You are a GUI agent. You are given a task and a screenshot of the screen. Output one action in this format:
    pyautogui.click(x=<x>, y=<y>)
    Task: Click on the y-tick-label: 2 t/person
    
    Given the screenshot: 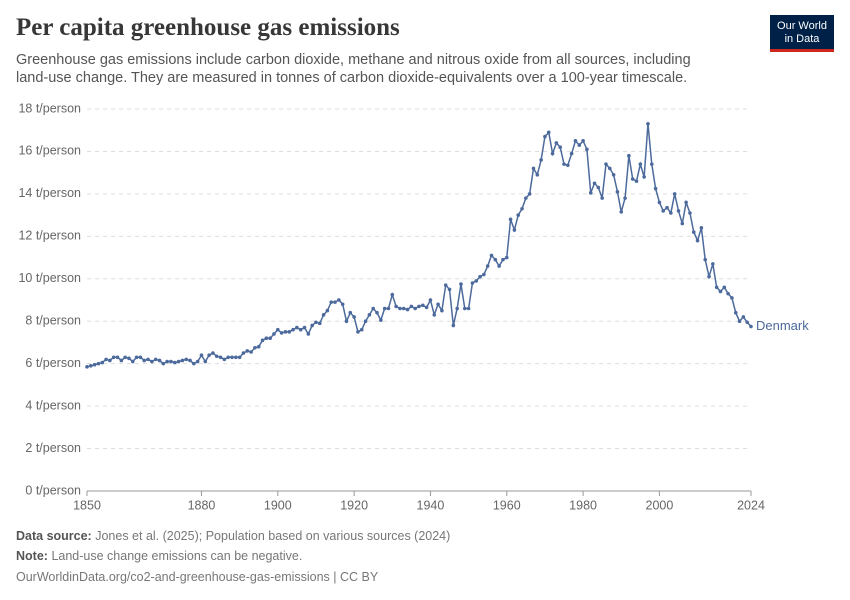 What is the action you would take?
    pyautogui.click(x=53, y=448)
    